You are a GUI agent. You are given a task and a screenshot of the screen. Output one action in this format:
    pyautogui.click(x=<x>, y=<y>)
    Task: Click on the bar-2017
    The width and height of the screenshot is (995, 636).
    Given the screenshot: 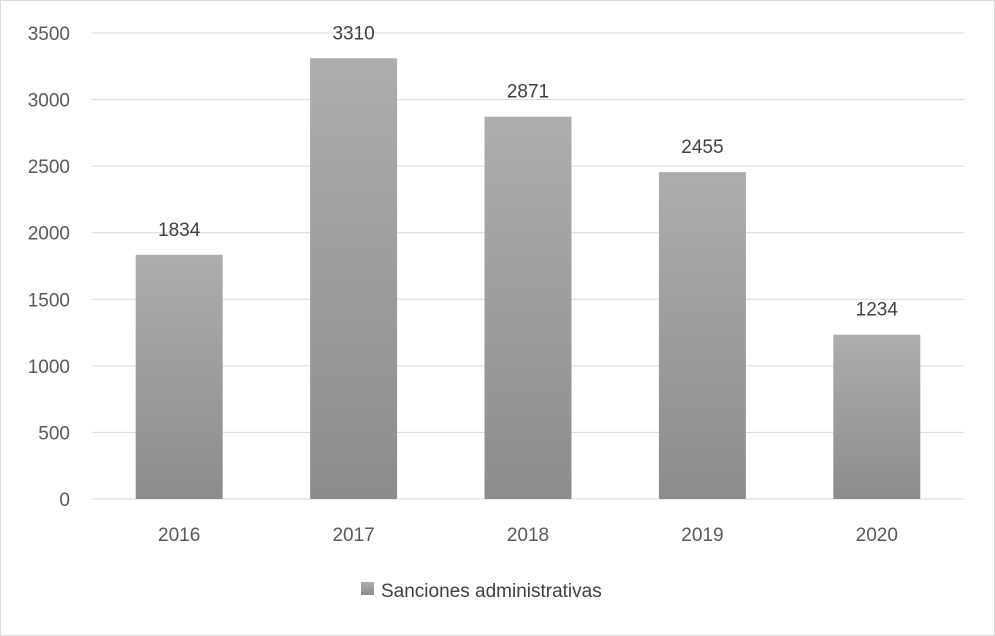 What is the action you would take?
    pyautogui.click(x=354, y=278)
    